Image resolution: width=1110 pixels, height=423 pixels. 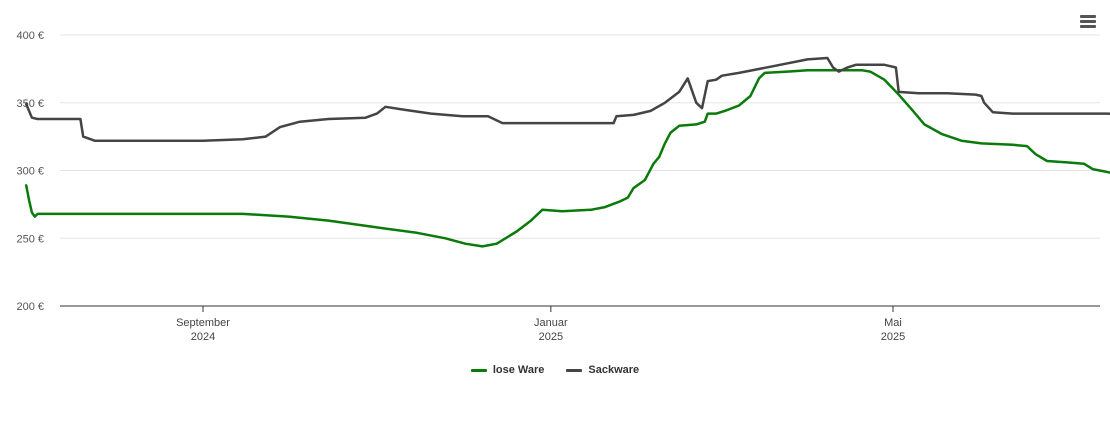 I want to click on chart-menu-icon, so click(x=1088, y=22).